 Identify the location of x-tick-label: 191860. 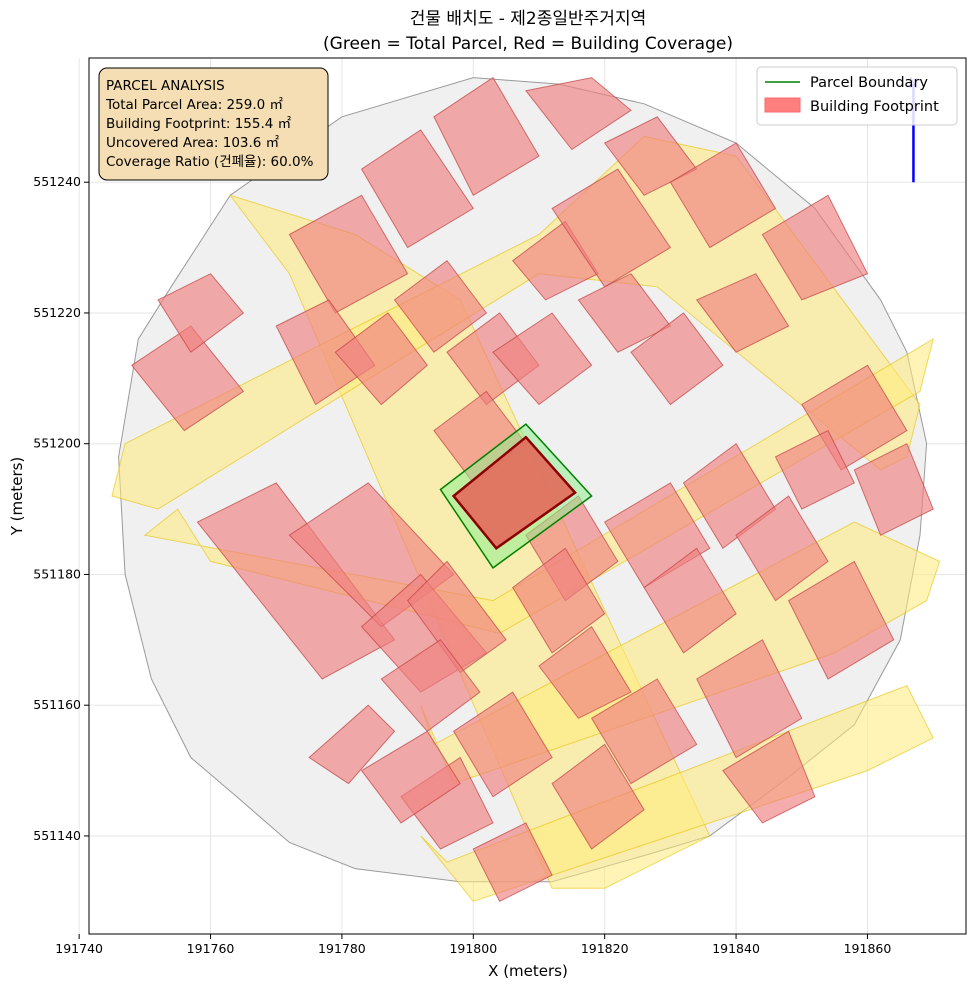
(868, 948).